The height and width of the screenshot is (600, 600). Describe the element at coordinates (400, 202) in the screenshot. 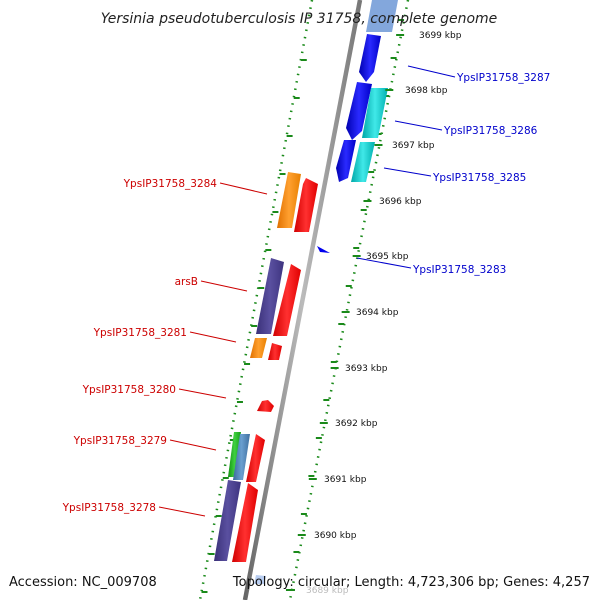

I see `tick-label-3696: 3696 kbp` at that location.